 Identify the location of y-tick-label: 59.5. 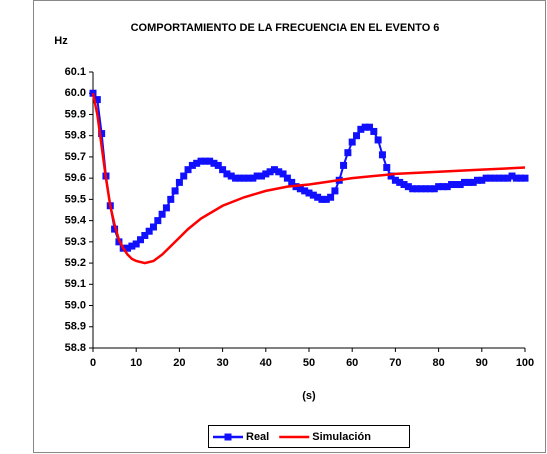
(75, 199).